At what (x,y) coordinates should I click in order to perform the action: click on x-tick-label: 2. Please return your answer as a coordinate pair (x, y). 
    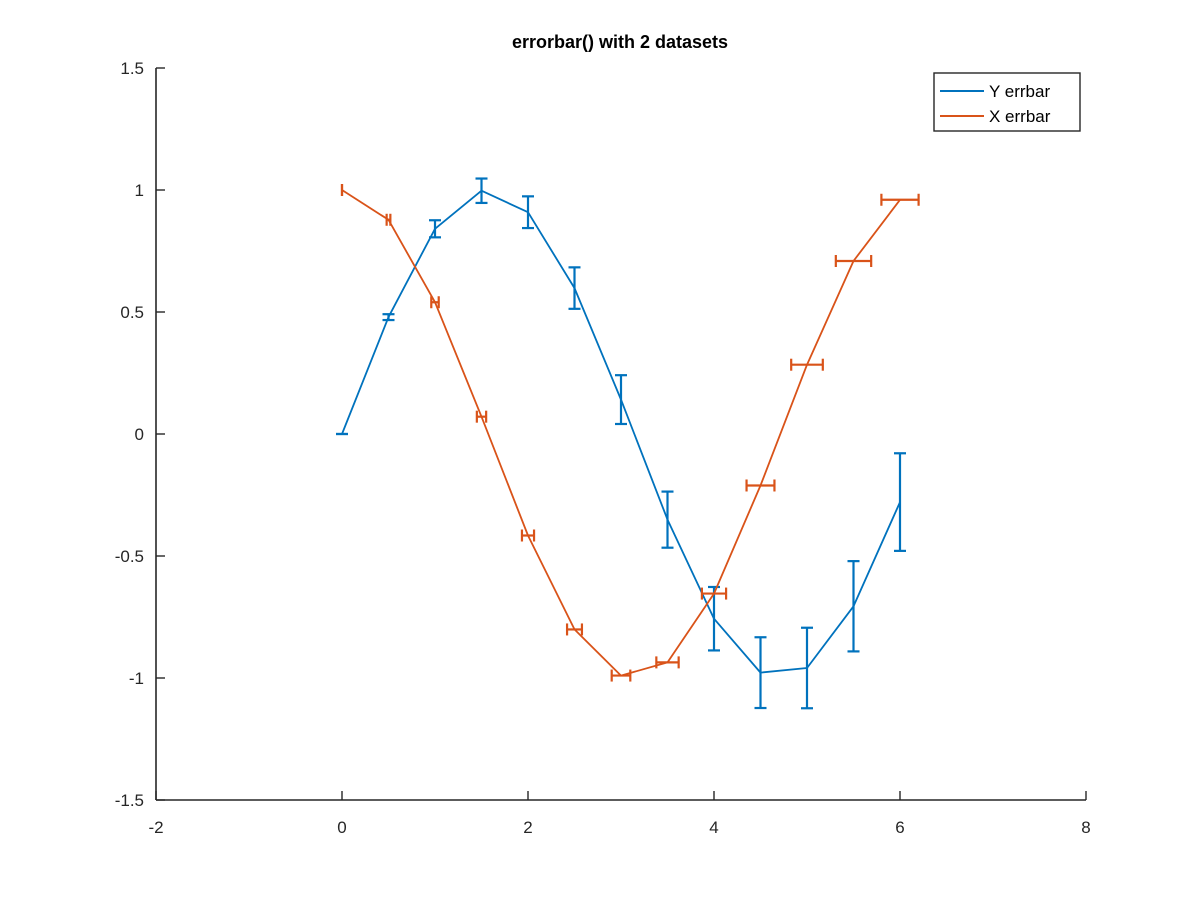
    Looking at the image, I should click on (527, 827).